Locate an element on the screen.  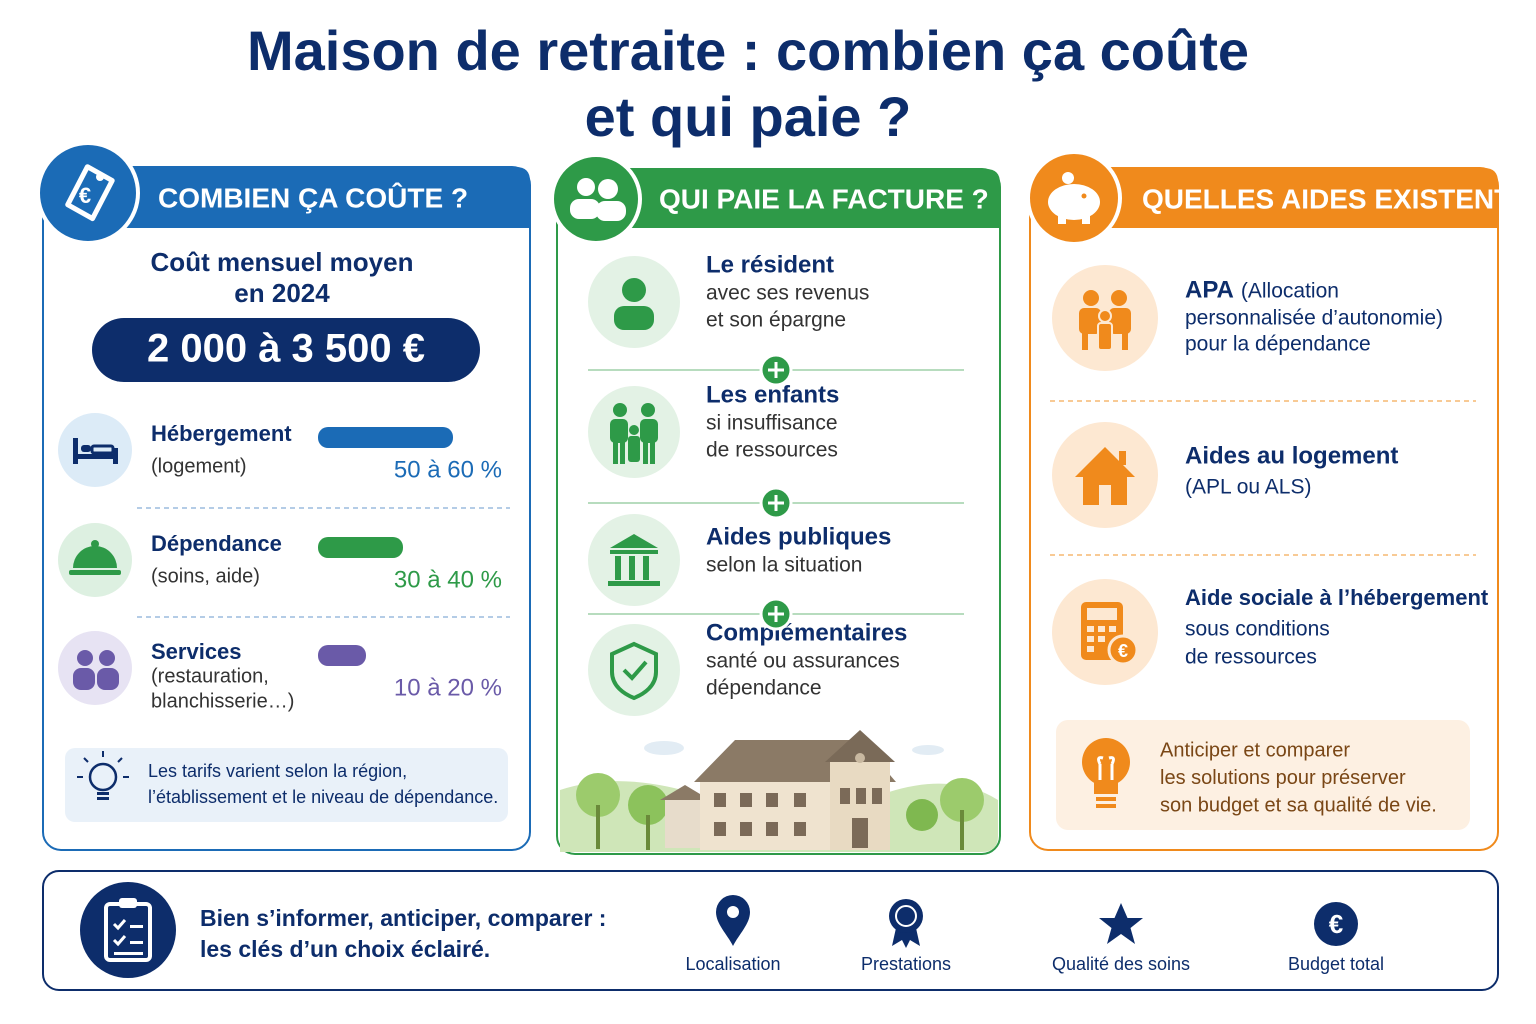
icon-part: € is located at coordinates (1336, 924).